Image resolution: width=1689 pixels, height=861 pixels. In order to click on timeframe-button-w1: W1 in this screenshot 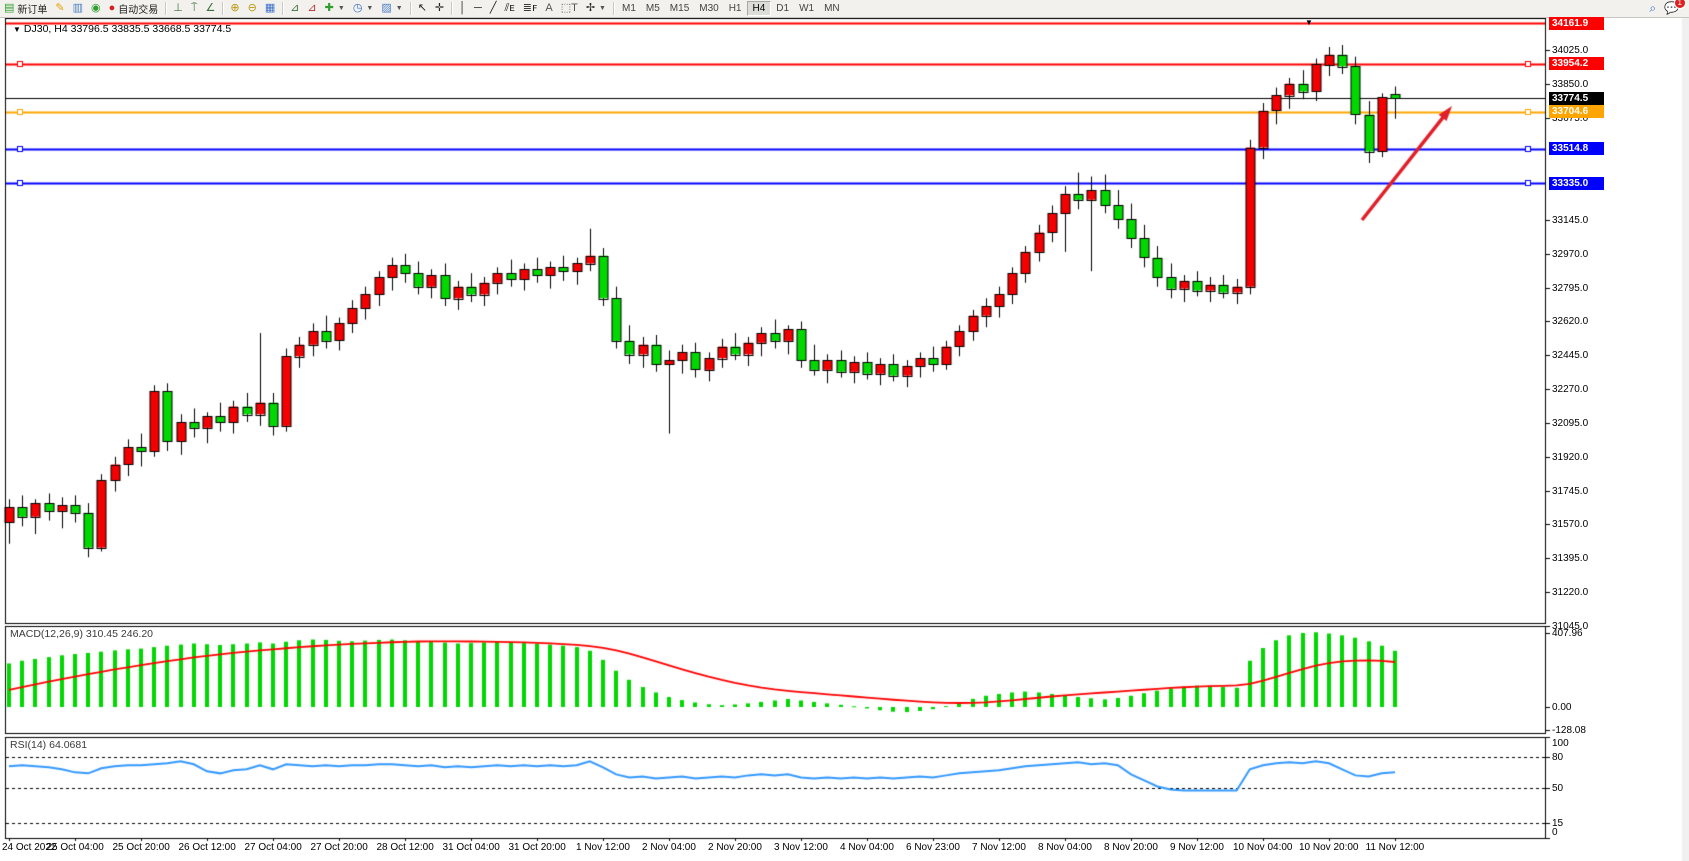, I will do `click(807, 8)`.